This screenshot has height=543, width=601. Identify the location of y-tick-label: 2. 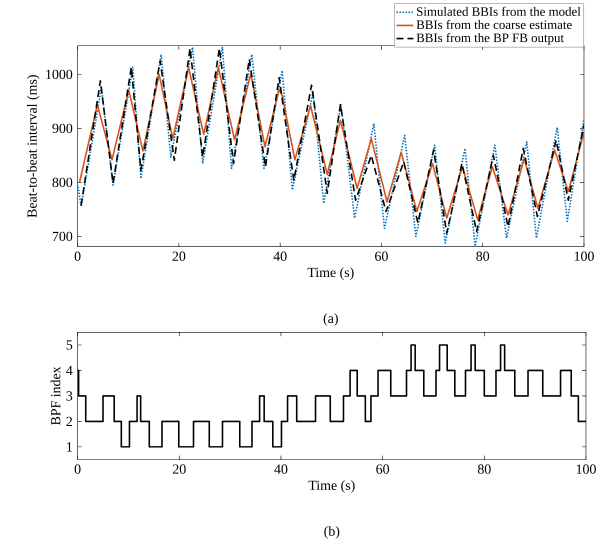
(69, 421).